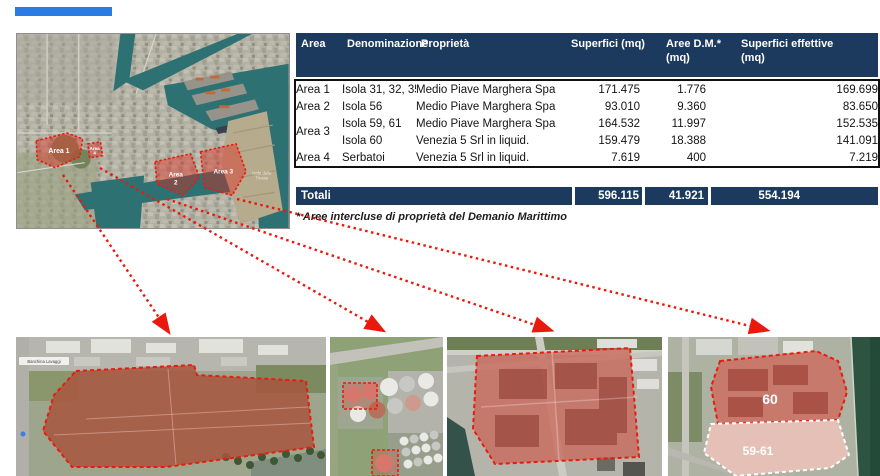 The width and height of the screenshot is (880, 476). Describe the element at coordinates (688, 140) in the screenshot. I see `cell-aree-dm: 18.388` at that location.